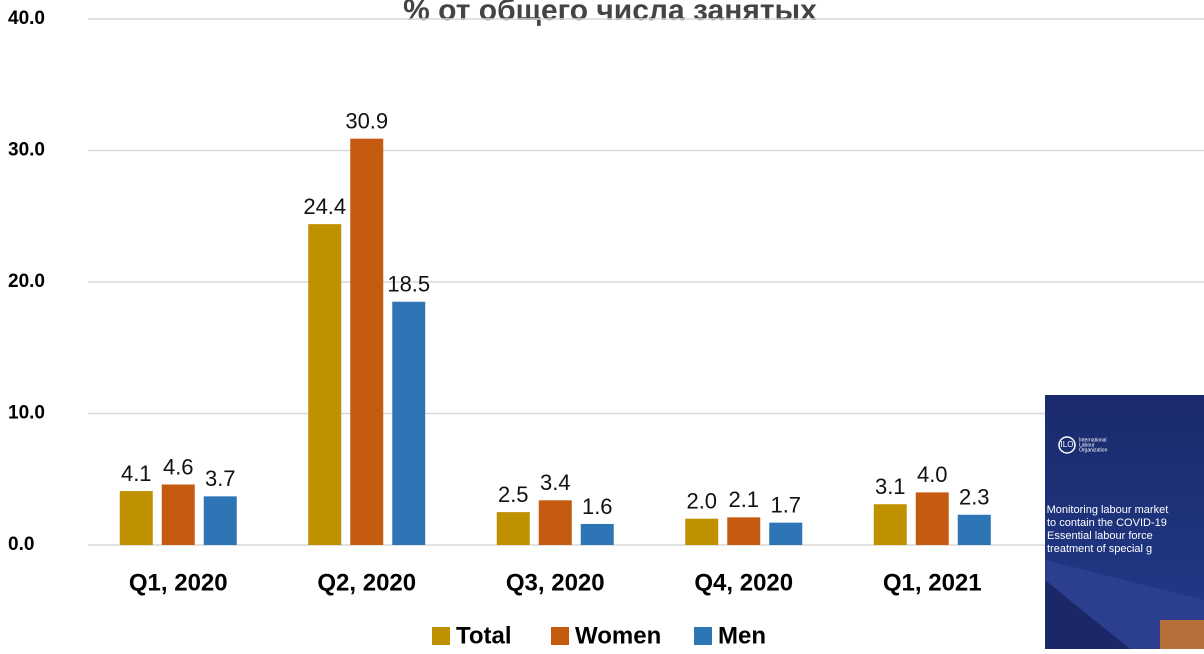 The height and width of the screenshot is (654, 1204). Describe the element at coordinates (408, 284) in the screenshot. I see `data-label: 18.5` at that location.